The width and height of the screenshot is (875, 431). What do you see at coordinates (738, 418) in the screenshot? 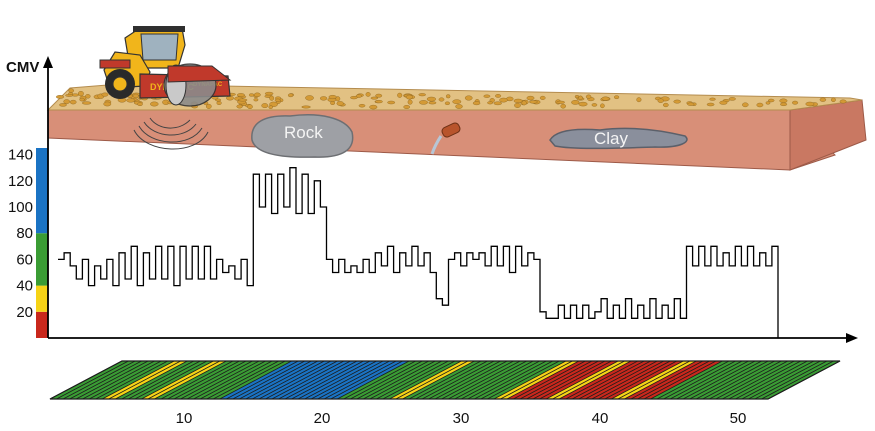
I see `strip-tick-label: 50` at bounding box center [738, 418].